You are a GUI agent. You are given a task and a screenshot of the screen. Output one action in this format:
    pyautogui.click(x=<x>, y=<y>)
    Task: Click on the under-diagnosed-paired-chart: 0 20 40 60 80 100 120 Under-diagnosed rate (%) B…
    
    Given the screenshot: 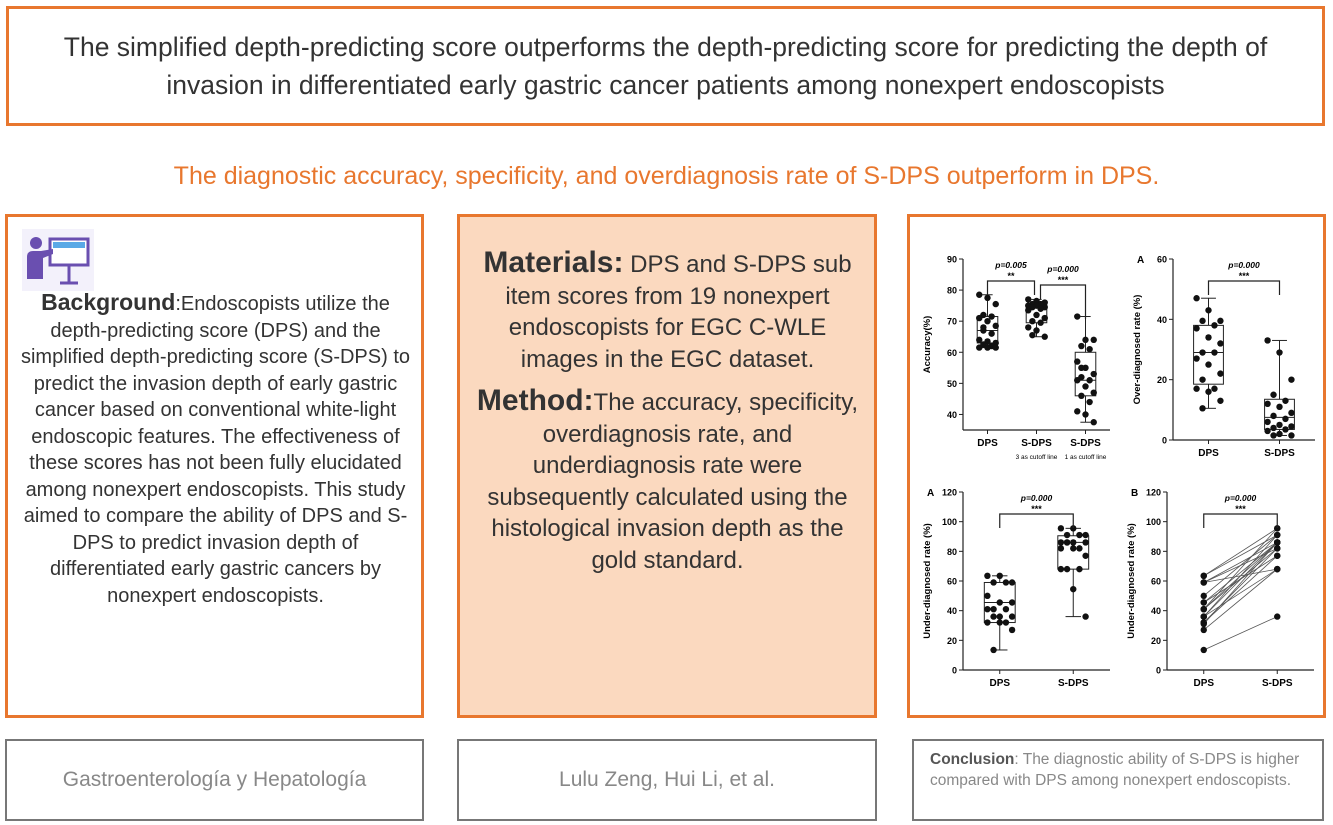 What is the action you would take?
    pyautogui.click(x=1220, y=588)
    